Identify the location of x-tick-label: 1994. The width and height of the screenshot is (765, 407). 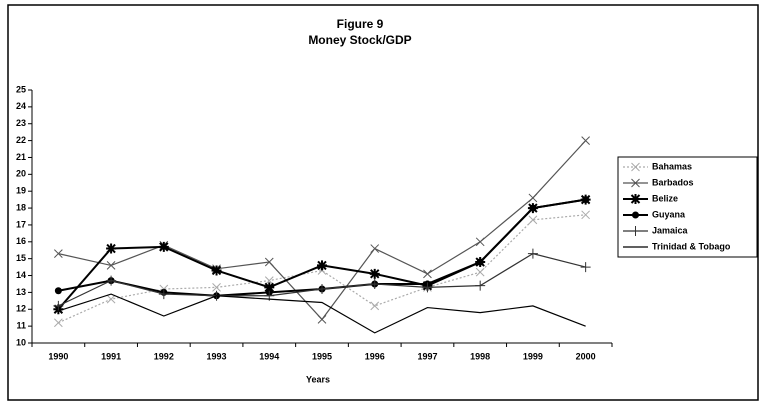
(269, 356).